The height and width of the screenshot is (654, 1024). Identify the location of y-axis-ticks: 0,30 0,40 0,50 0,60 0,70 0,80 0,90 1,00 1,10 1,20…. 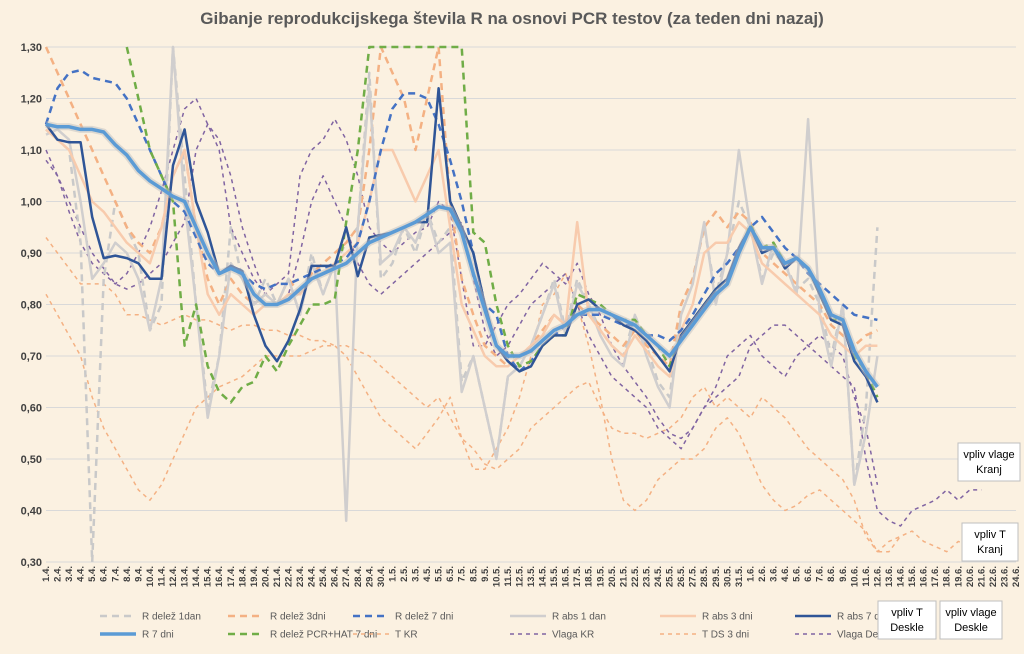
(31, 305).